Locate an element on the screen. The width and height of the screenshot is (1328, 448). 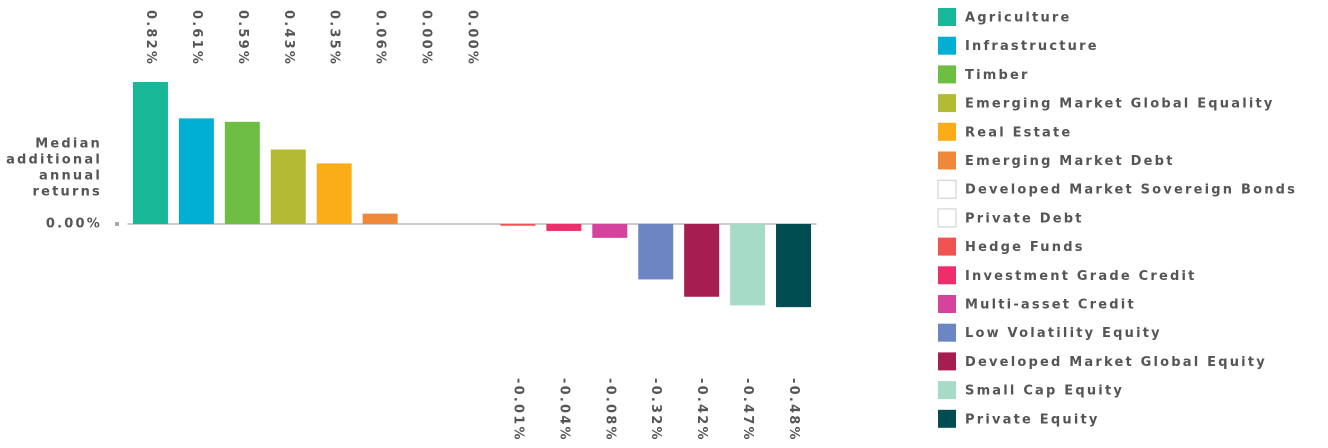
y-axis-label: Median is located at coordinates (68, 144).